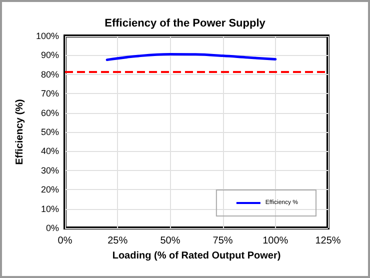  Describe the element at coordinates (118, 241) in the screenshot. I see `x-tick-label: 25%` at that location.